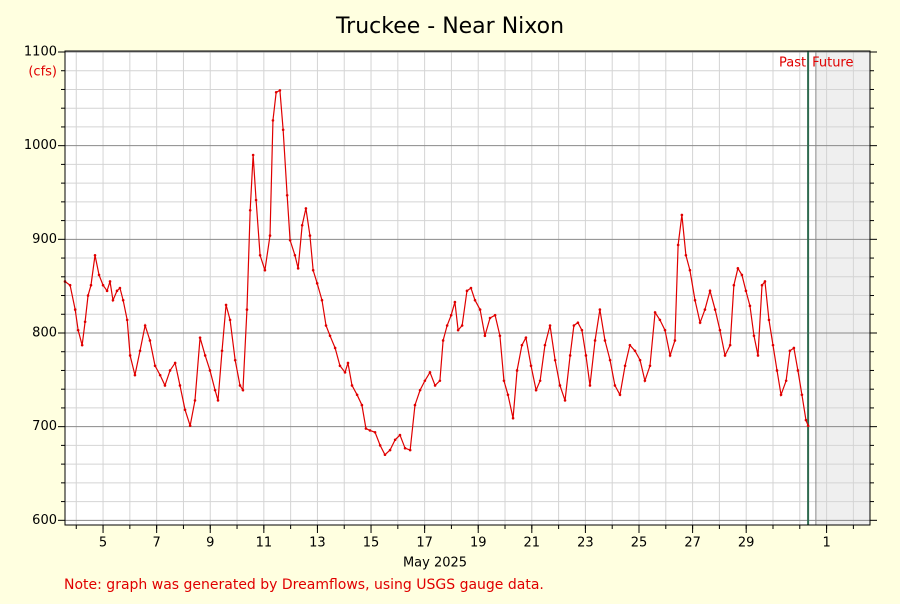 This screenshot has width=900, height=604. Describe the element at coordinates (435, 563) in the screenshot. I see `x-axis-label: May 2025` at that location.